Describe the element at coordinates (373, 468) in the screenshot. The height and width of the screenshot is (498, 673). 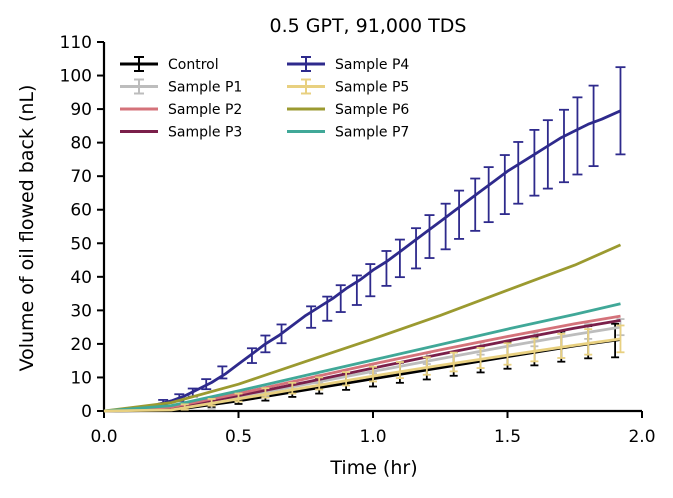
I see `x-axis-label: Time (hr)` at that location.